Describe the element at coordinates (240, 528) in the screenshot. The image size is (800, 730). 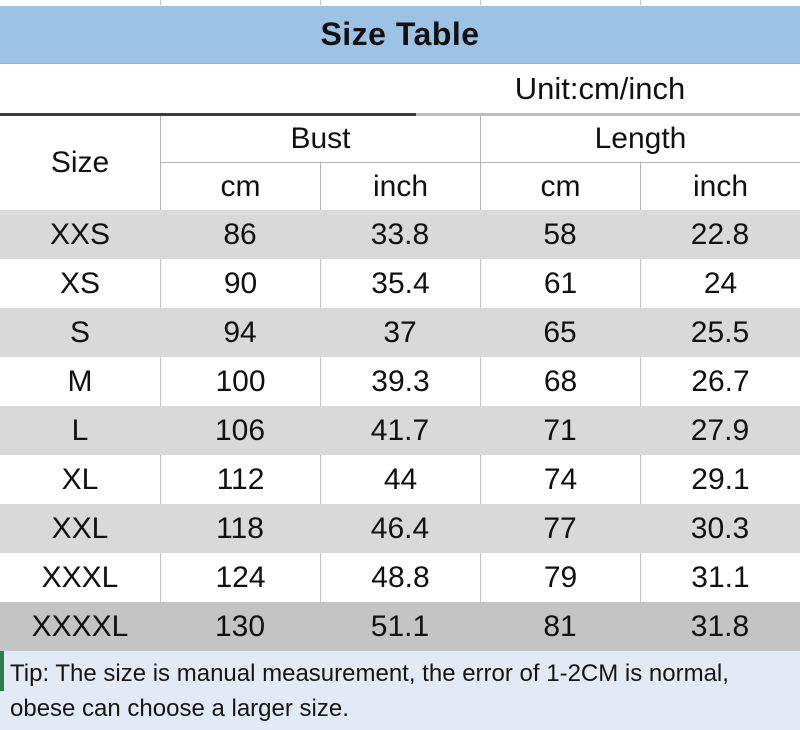
I see `bust-cm-cell: 118` at that location.